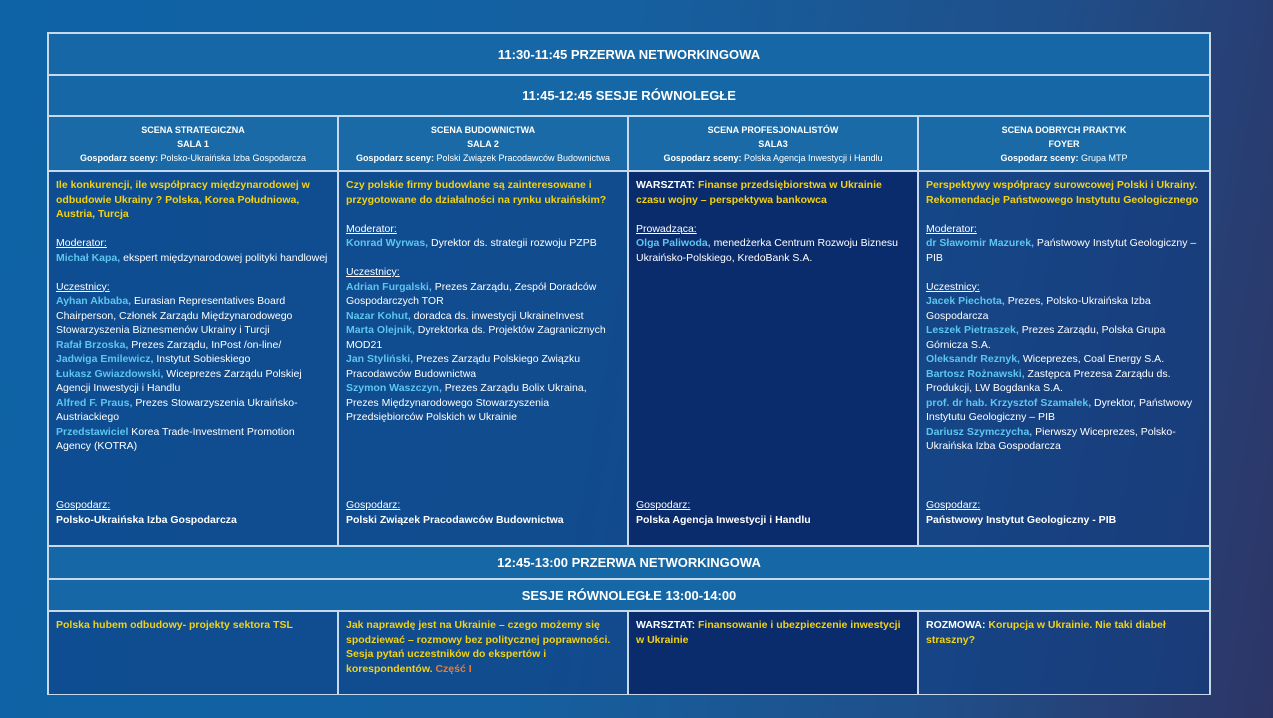 Image resolution: width=1273 pixels, height=718 pixels. Describe the element at coordinates (523, 158) in the screenshot. I see `scene-host-name: Polski Związek Pracodawców Budownictwa` at that location.